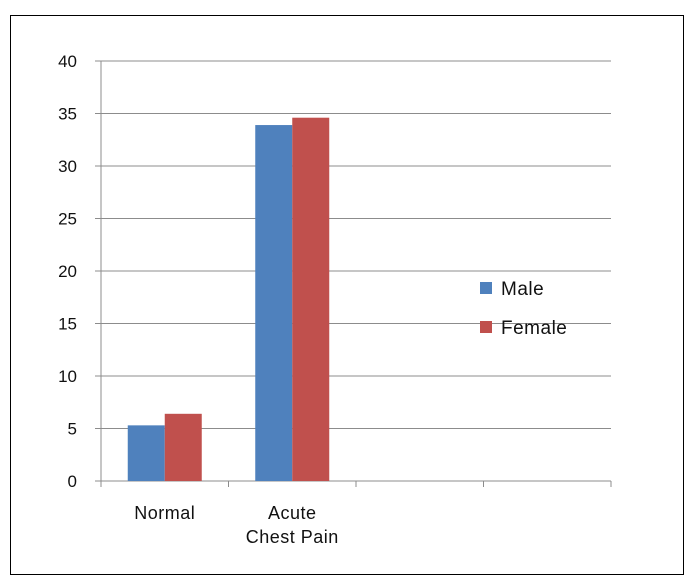 Image resolution: width=693 pixels, height=579 pixels. I want to click on legend-label-female: Female, so click(534, 328).